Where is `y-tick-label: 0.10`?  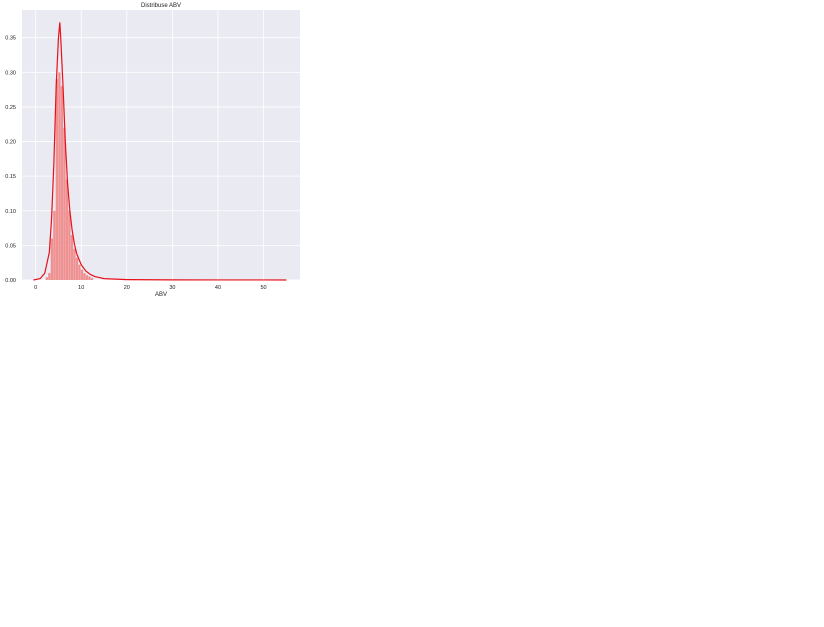
y-tick-label: 0.10 is located at coordinates (10, 212).